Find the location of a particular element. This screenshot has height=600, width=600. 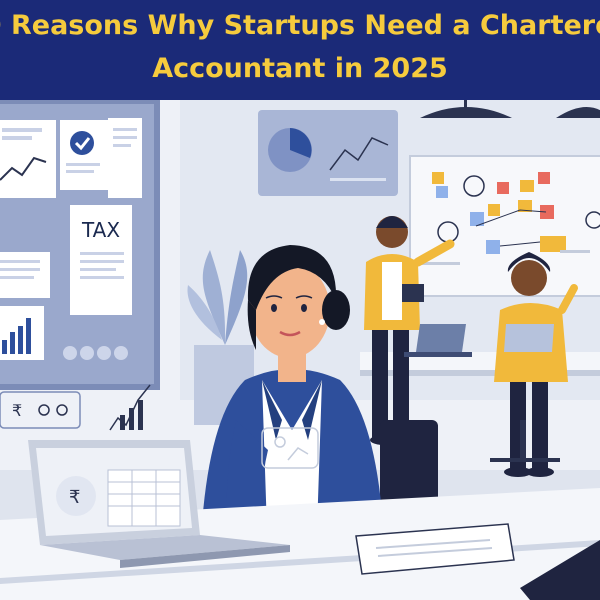

document-screen: TAX is located at coordinates (80, 245).